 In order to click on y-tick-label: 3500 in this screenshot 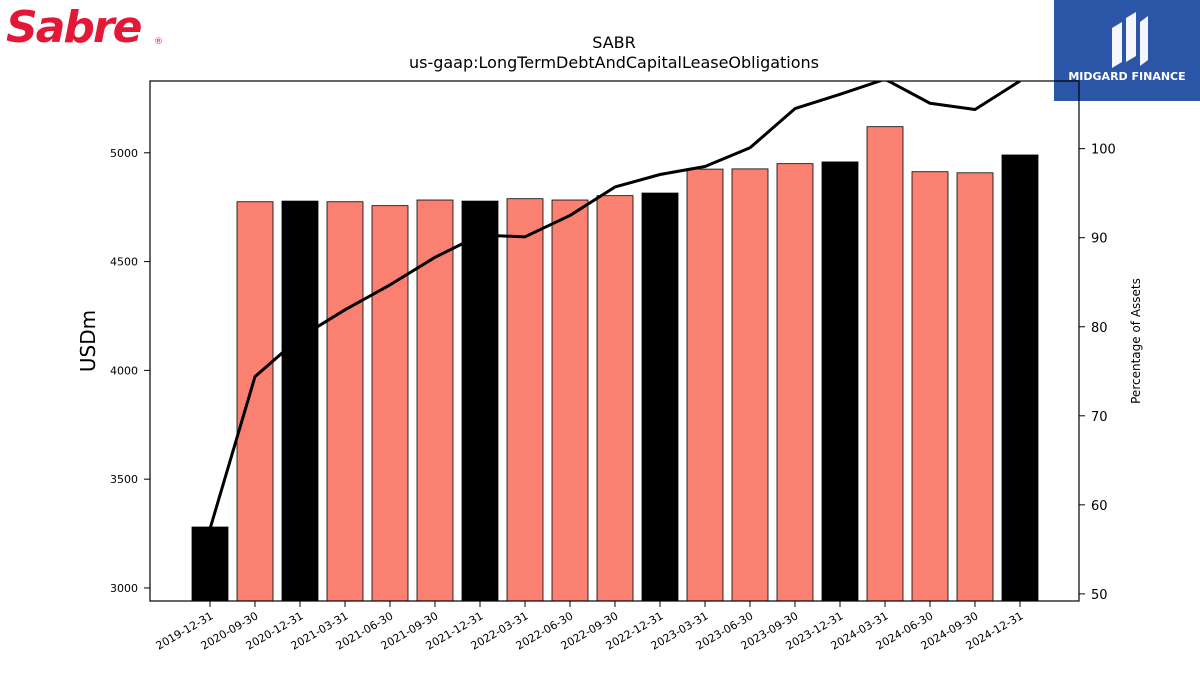, I will do `click(124, 479)`.